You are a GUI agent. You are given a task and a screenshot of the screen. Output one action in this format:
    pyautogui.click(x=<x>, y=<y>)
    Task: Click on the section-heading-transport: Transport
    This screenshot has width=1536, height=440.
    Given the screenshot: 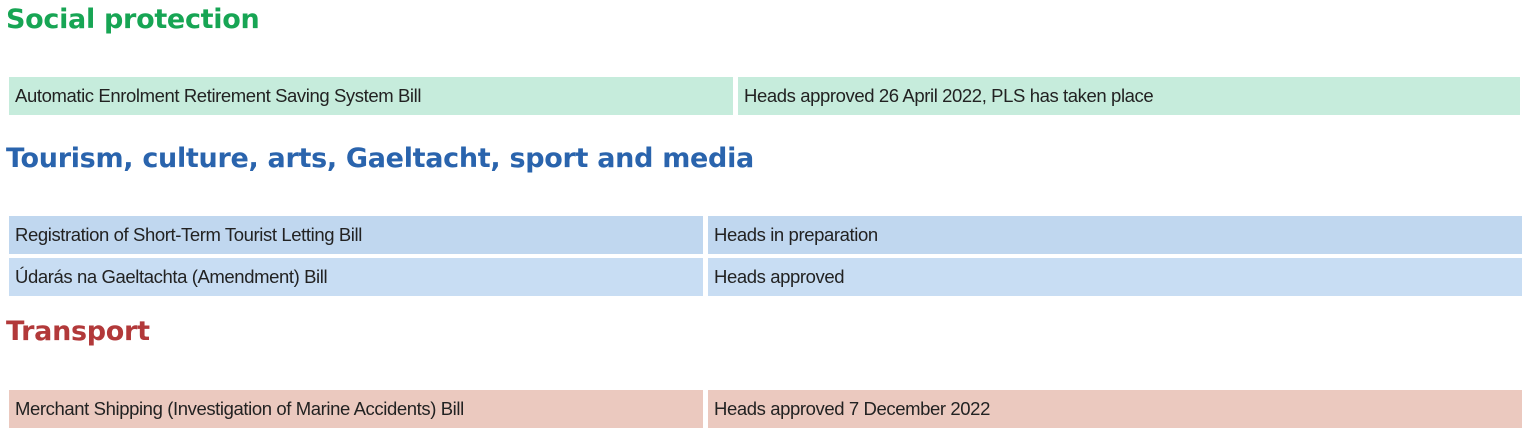 What is the action you would take?
    pyautogui.click(x=78, y=331)
    